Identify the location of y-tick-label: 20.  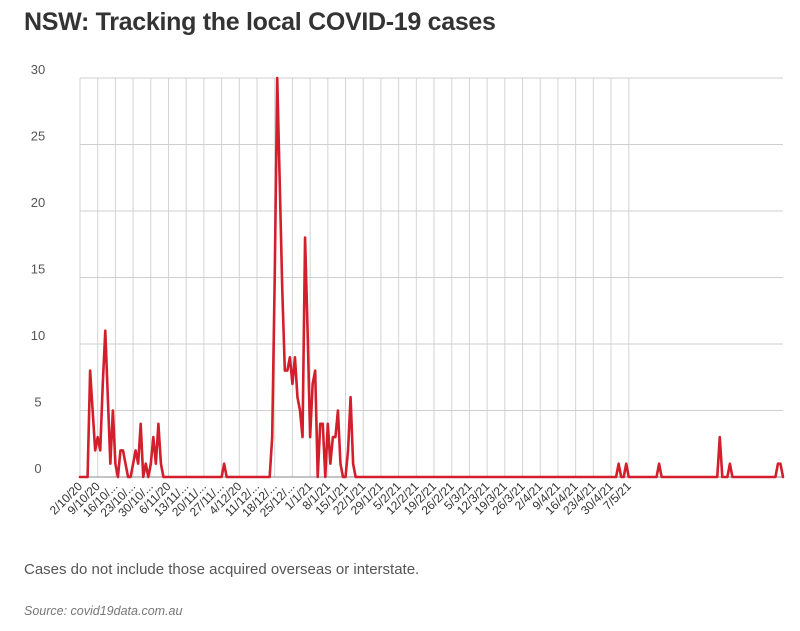
(38, 202).